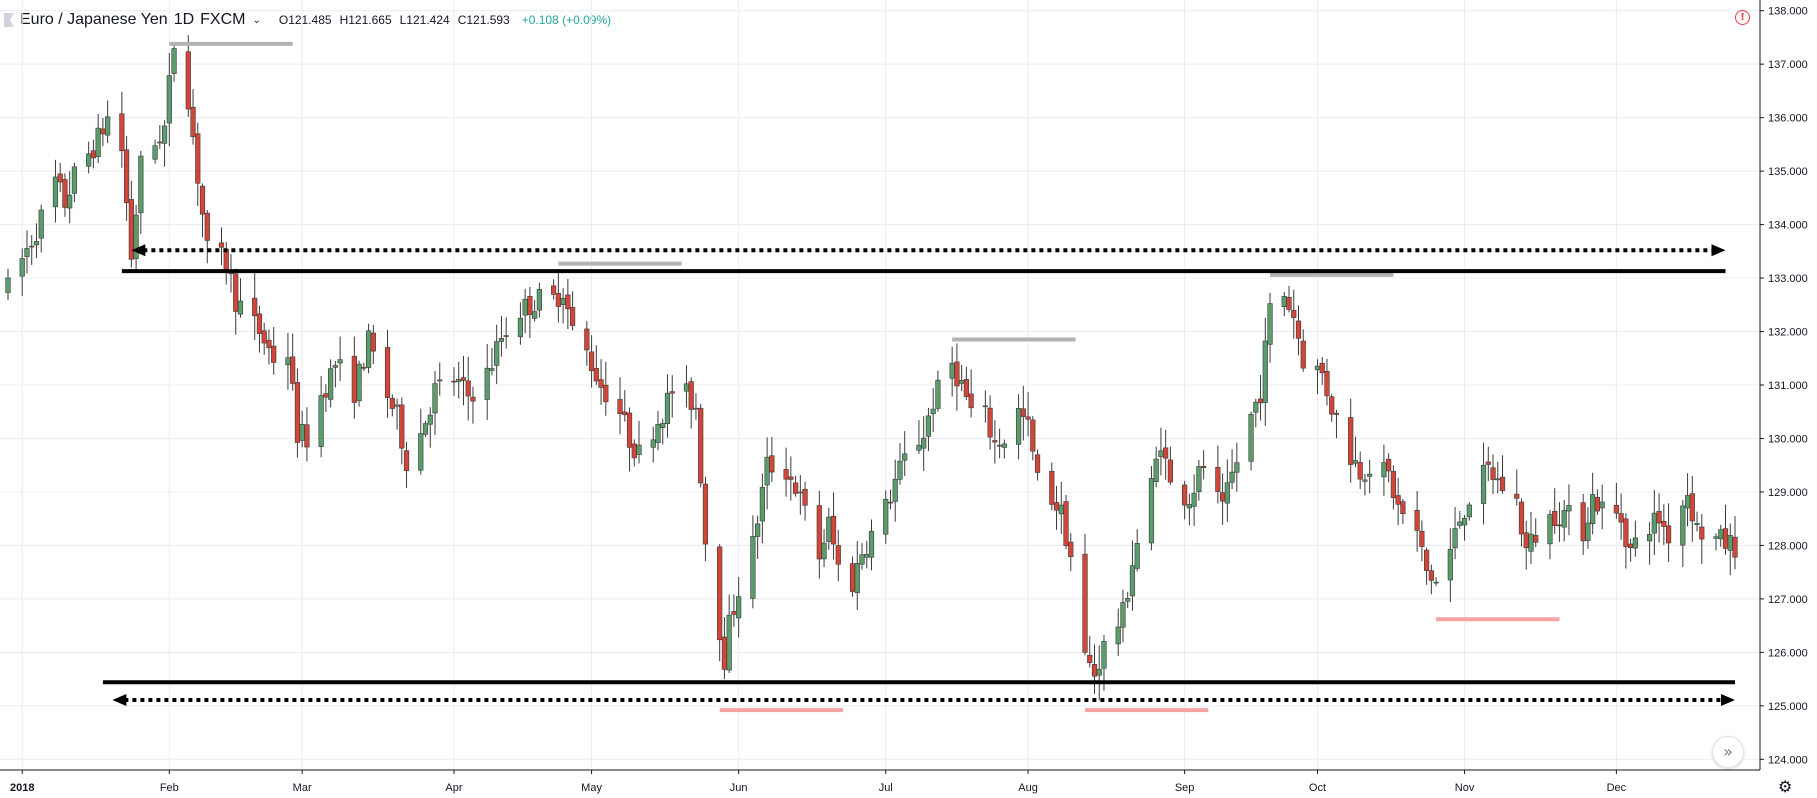 Image resolution: width=1817 pixels, height=798 pixels. I want to click on ohlc-low: L121.424, so click(424, 20).